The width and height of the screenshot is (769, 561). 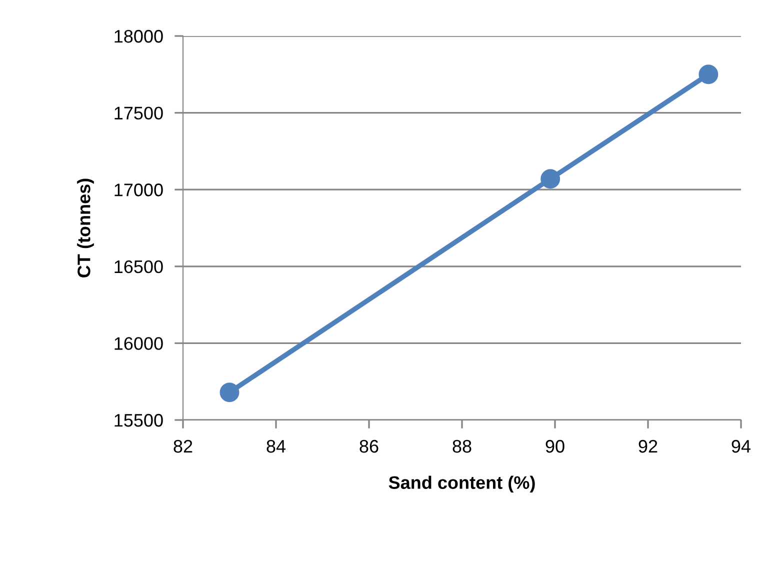 I want to click on x-axis-title: Sand content (%), so click(x=461, y=484).